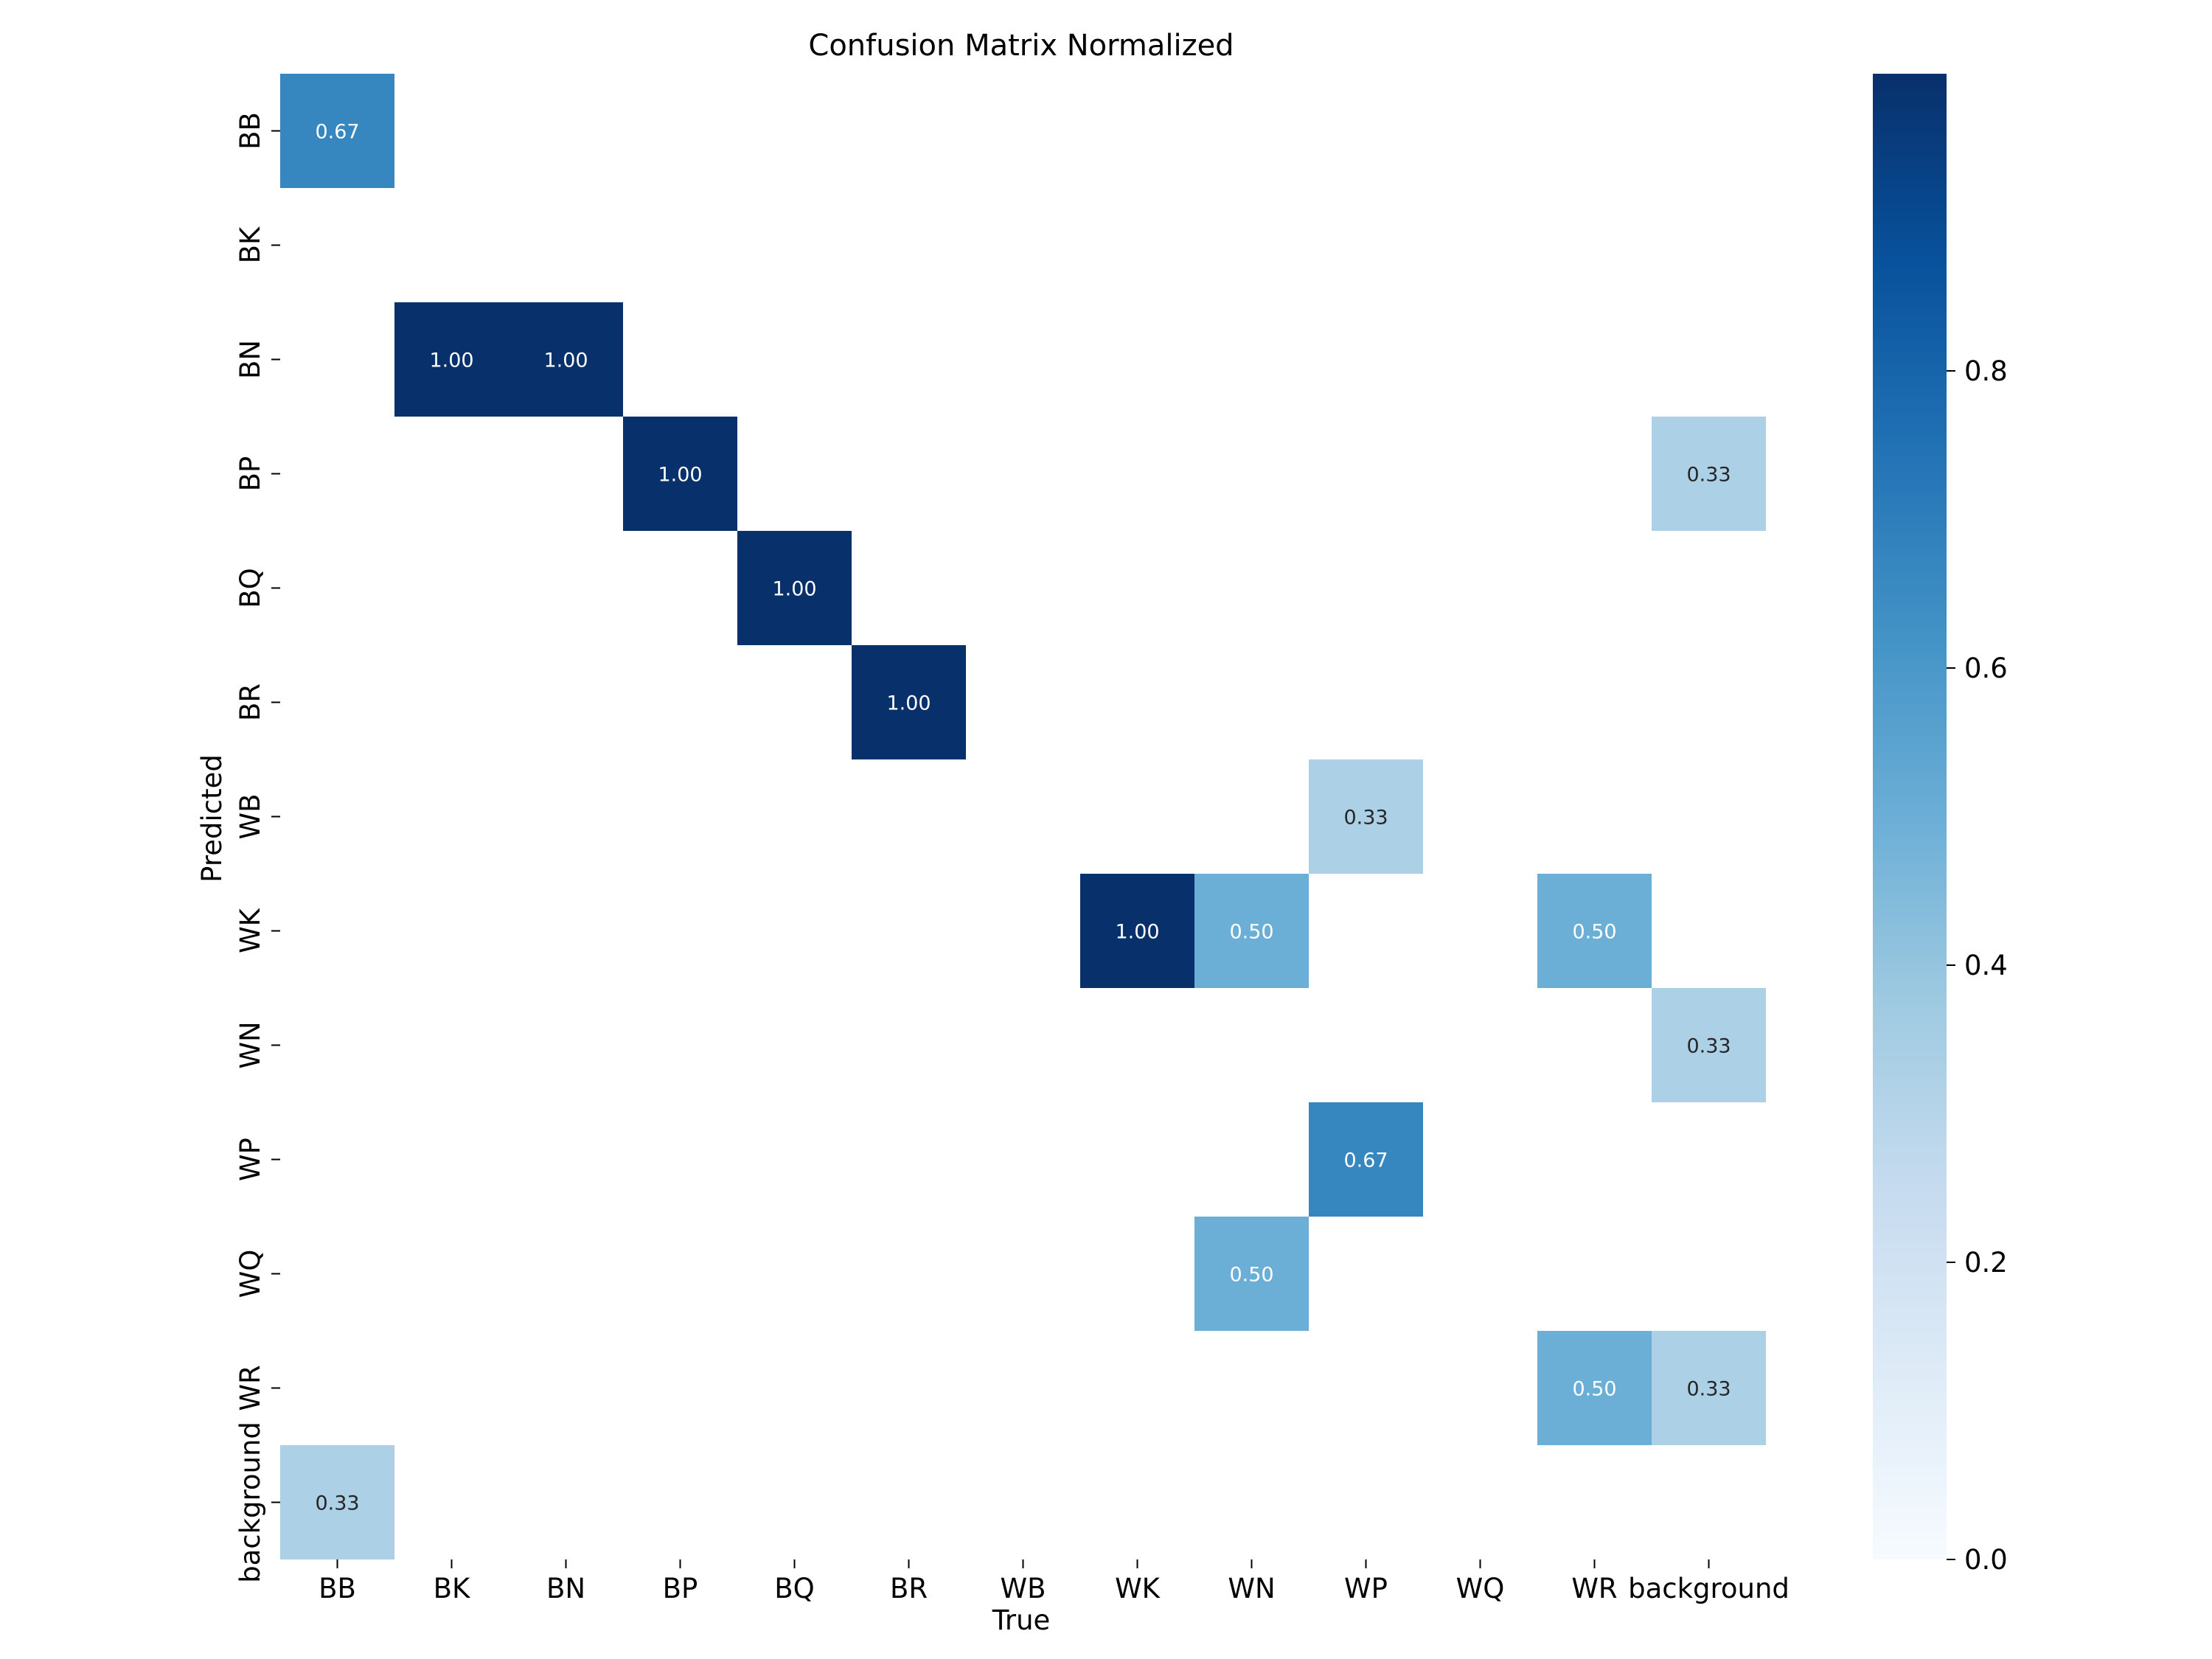 This screenshot has height=1659, width=2212. Describe the element at coordinates (1910, 816) in the screenshot. I see `colorbar` at that location.